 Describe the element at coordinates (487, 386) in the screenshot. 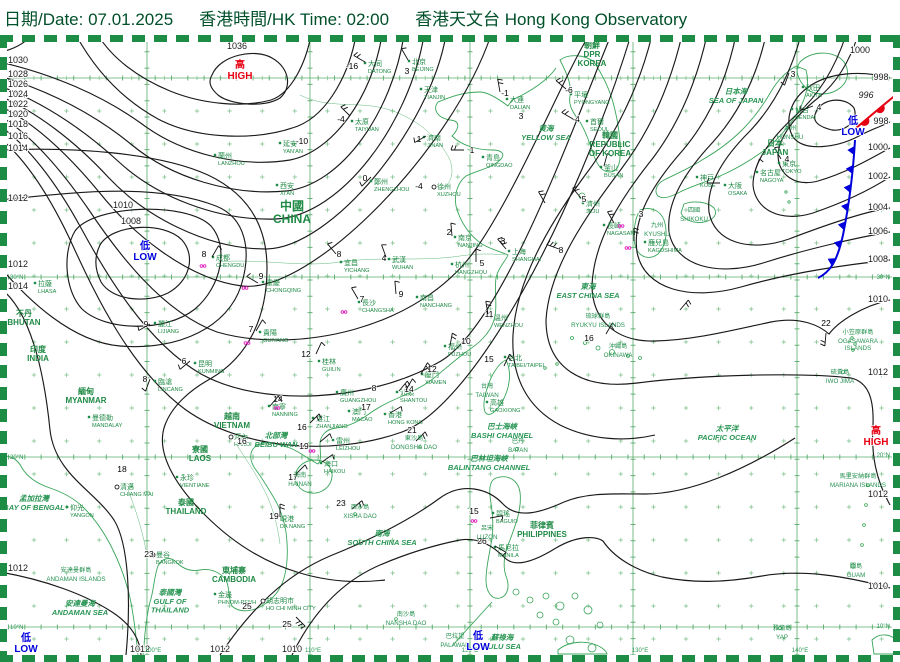

I see `geo-label-zh: 台灣` at that location.